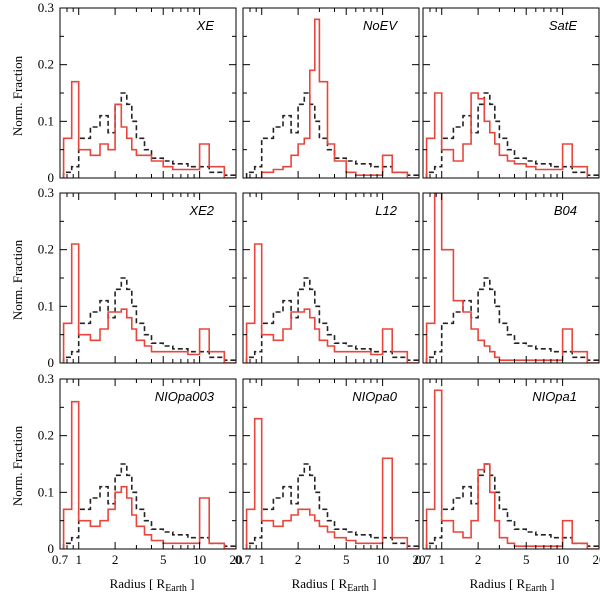 The width and height of the screenshot is (600, 595). I want to click on panel-label: XE2, so click(201, 210).